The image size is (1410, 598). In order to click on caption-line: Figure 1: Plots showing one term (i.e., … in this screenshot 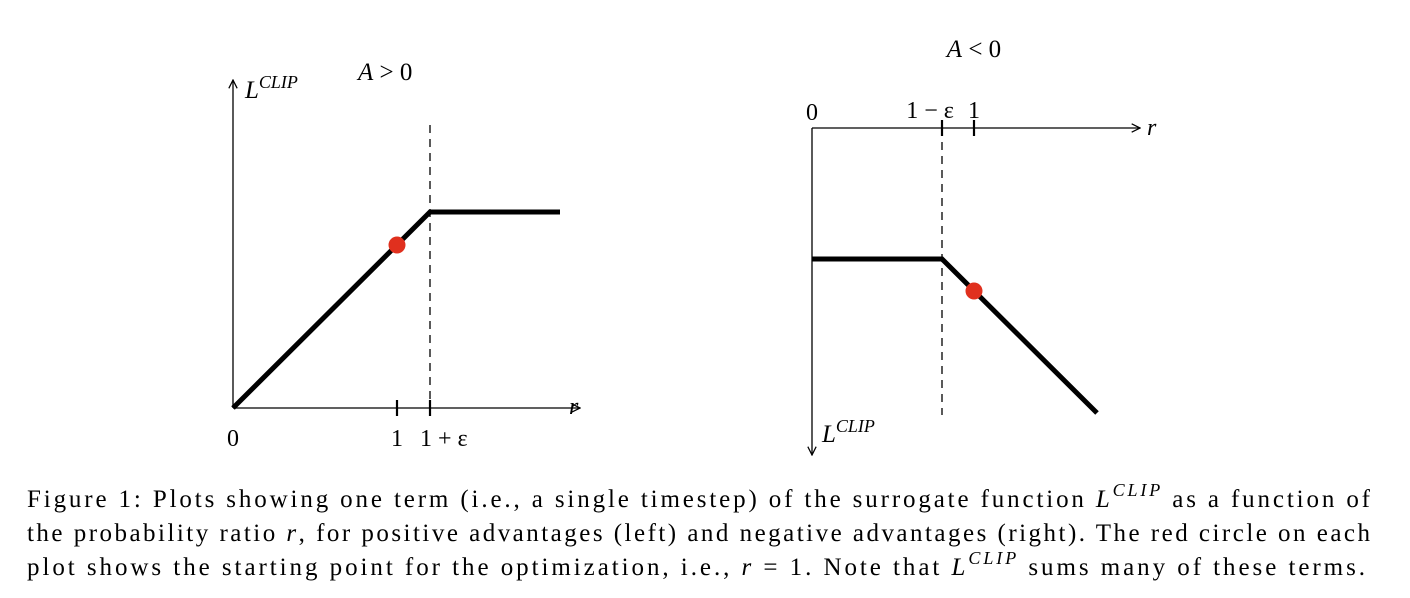, I will do `click(699, 496)`.